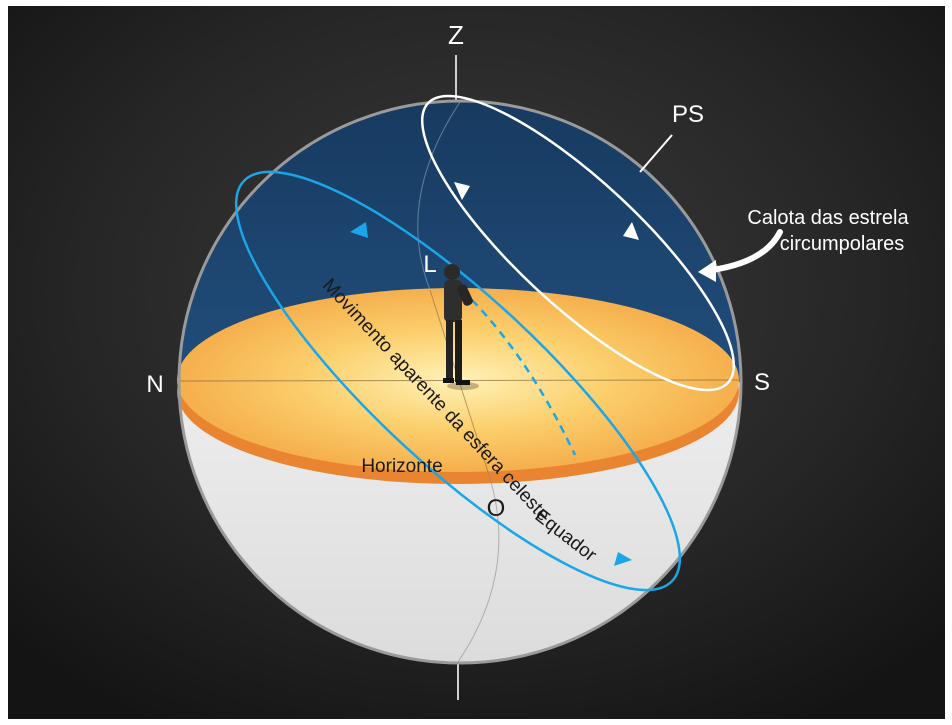 The width and height of the screenshot is (952, 725). What do you see at coordinates (439, 196) in the screenshot?
I see `prime-vertical-upper` at bounding box center [439, 196].